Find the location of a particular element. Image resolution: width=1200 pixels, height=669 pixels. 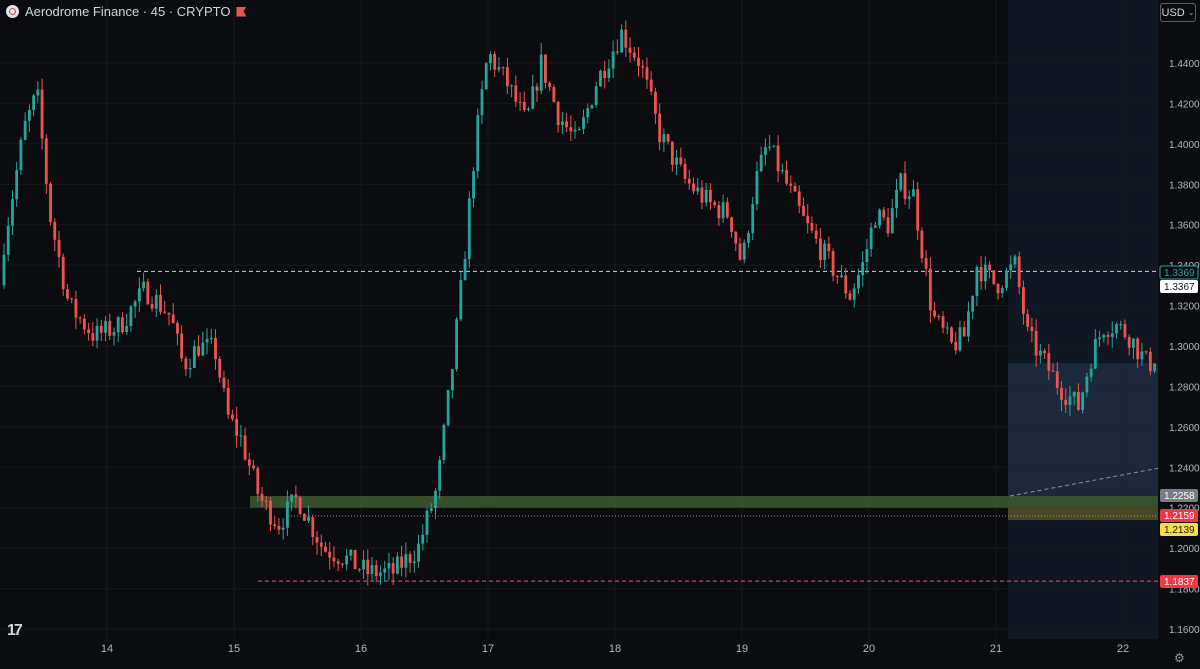

time-tick-label: 21 is located at coordinates (996, 649).